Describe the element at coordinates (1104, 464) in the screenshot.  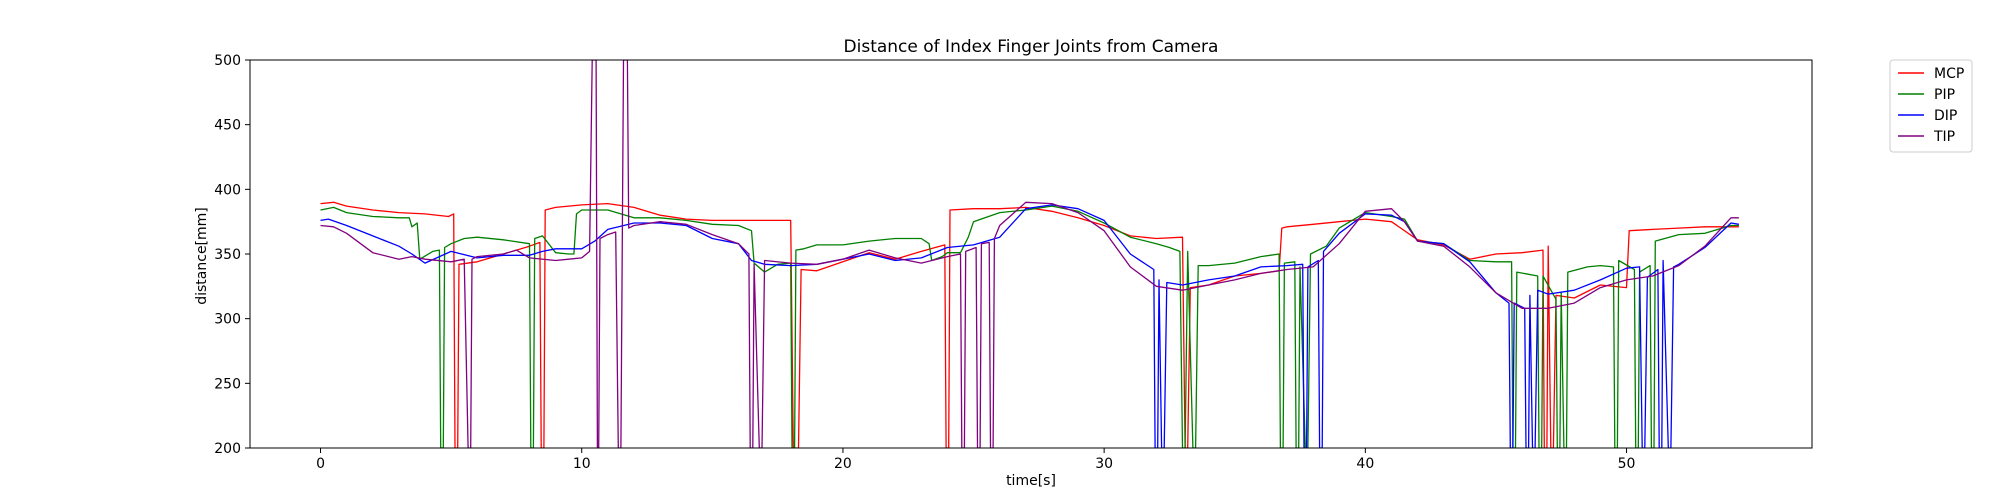
I see `x-tick-label: 30` at that location.